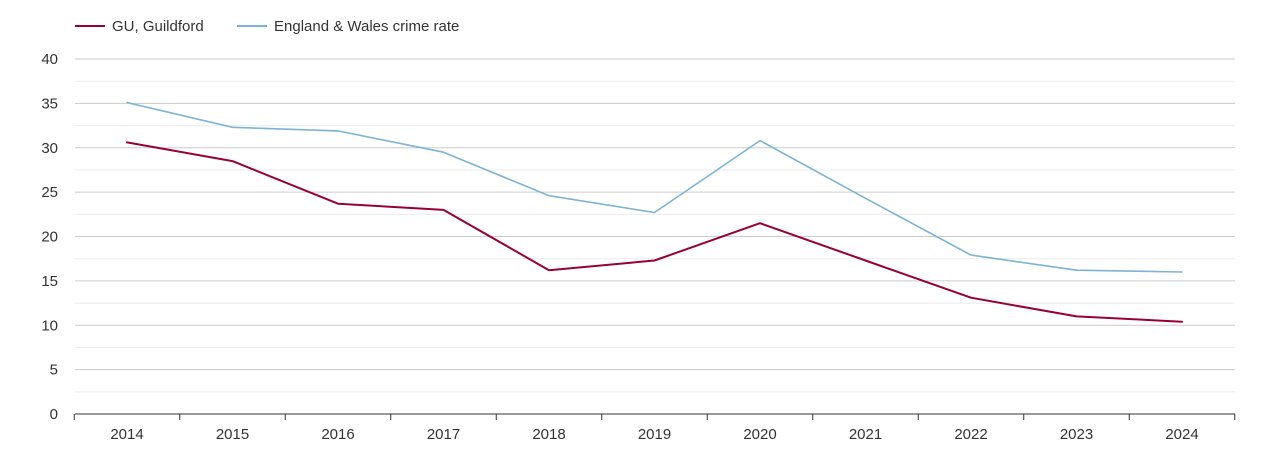 The width and height of the screenshot is (1270, 450). Describe the element at coordinates (49, 192) in the screenshot. I see `y-tick-label: 25` at that location.